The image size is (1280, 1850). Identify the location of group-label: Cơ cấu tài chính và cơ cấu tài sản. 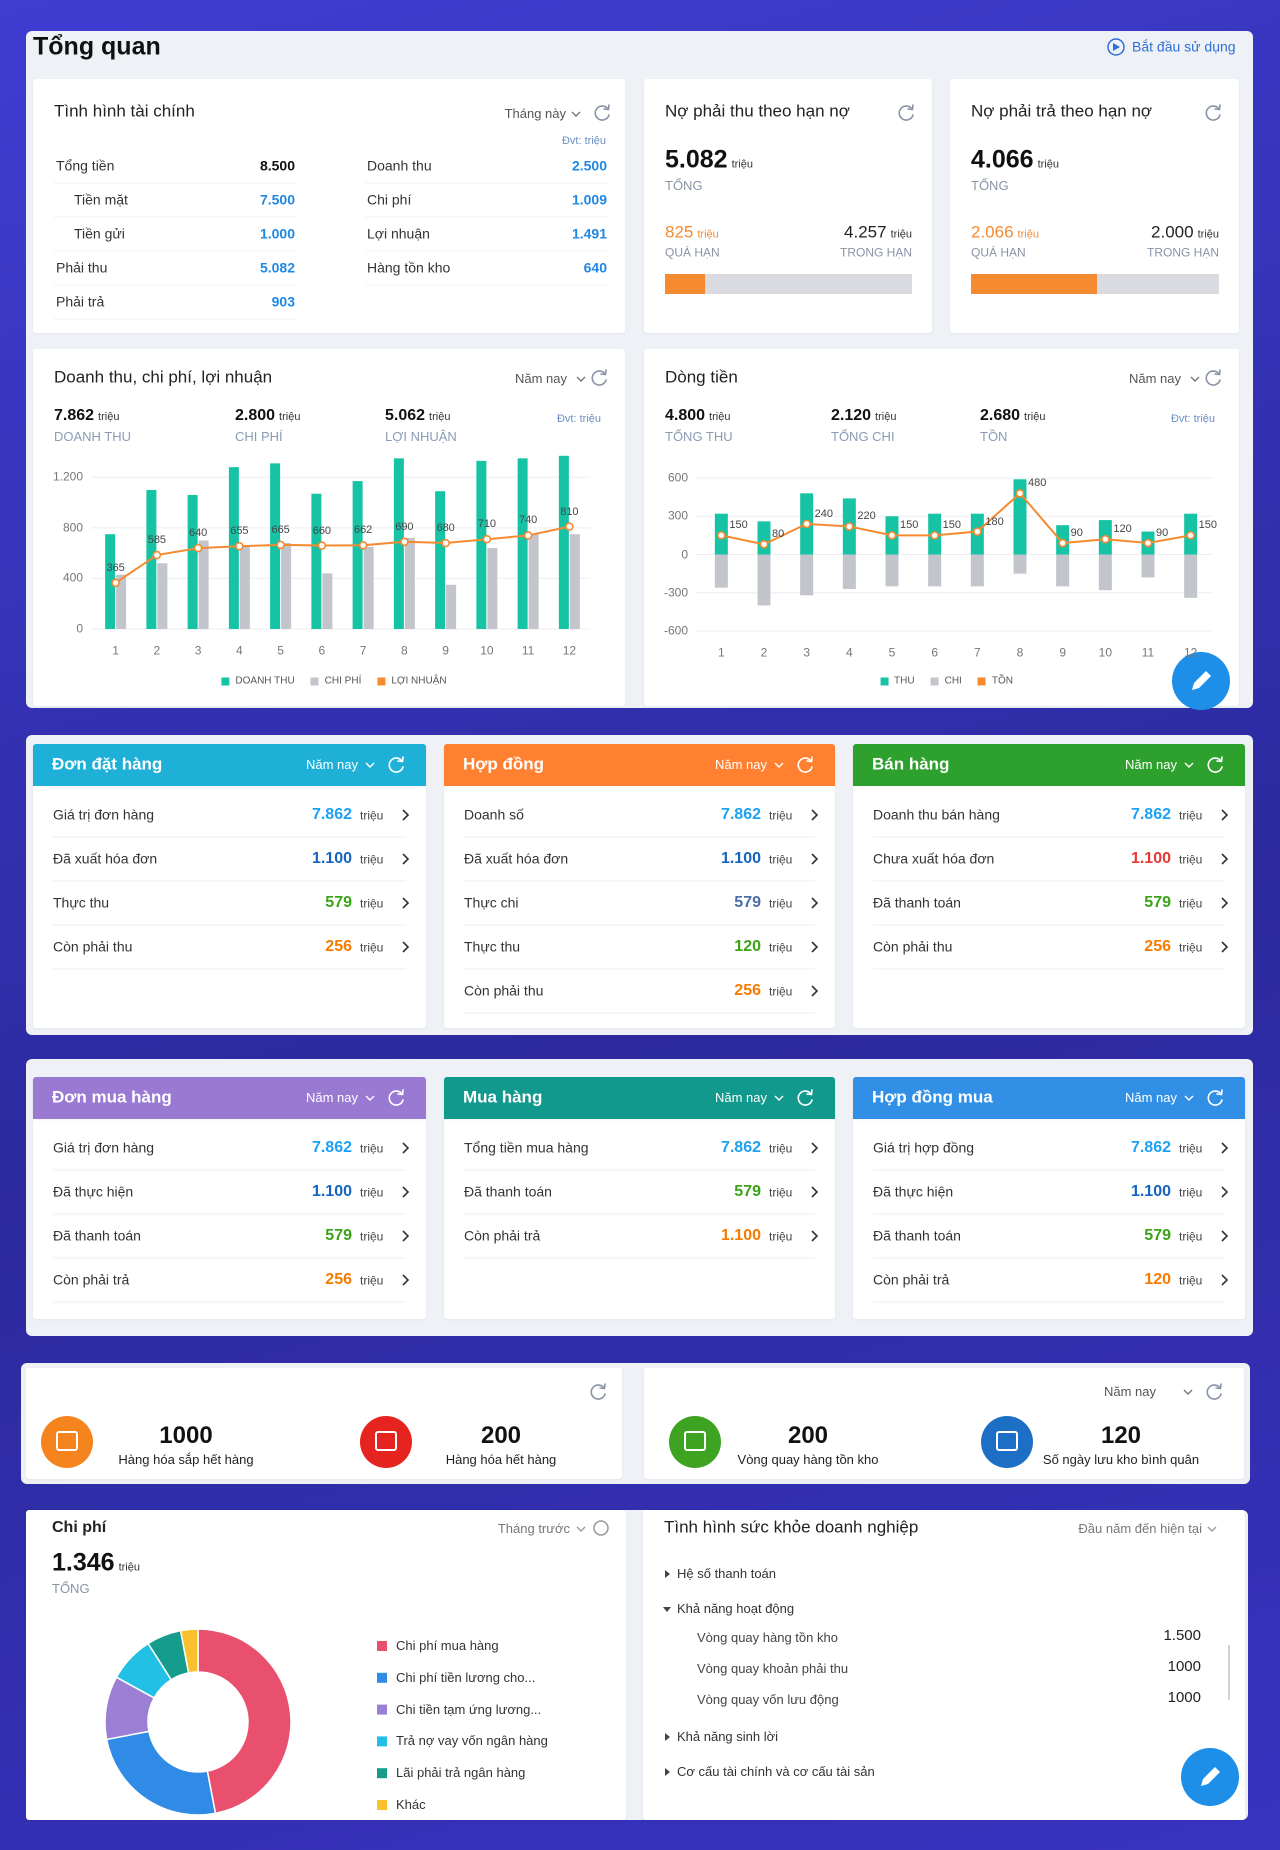
(776, 1771).